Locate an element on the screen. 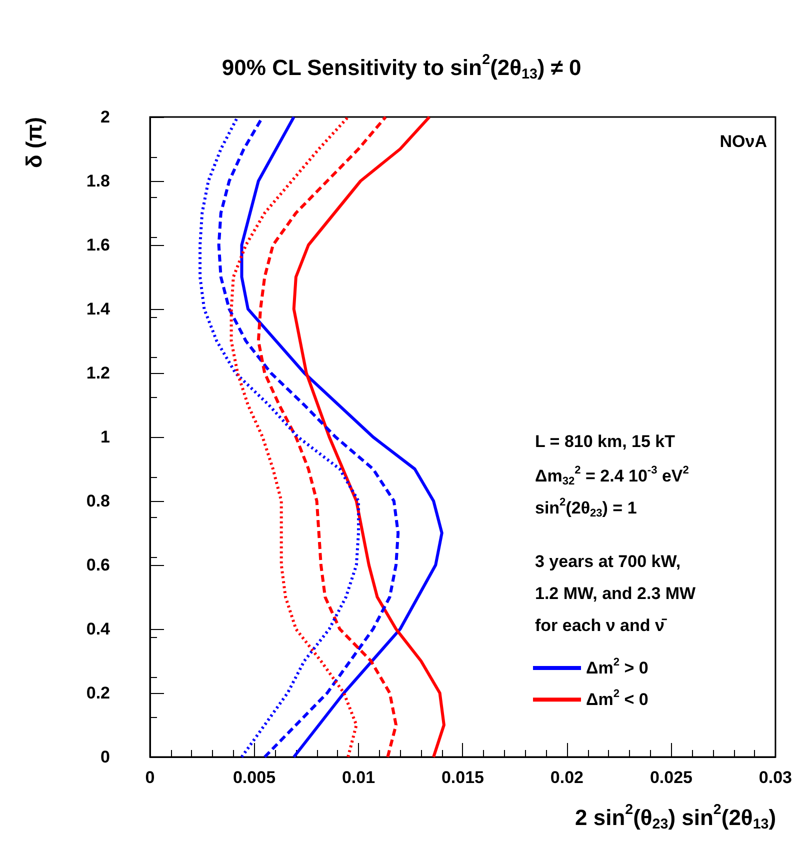 The width and height of the screenshot is (803, 864). y-tick-label: 1 is located at coordinates (105, 437).